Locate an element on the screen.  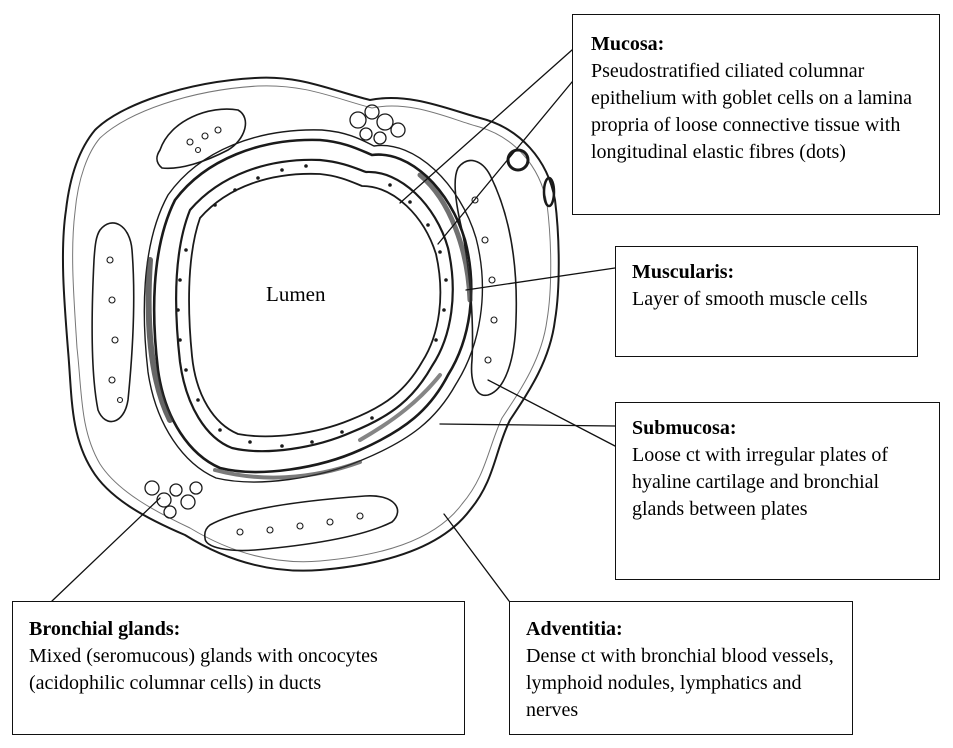
cartilage-plate-bottom is located at coordinates (301, 523).